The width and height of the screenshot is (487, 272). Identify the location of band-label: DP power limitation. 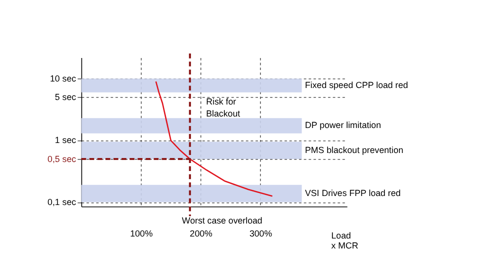
(343, 125).